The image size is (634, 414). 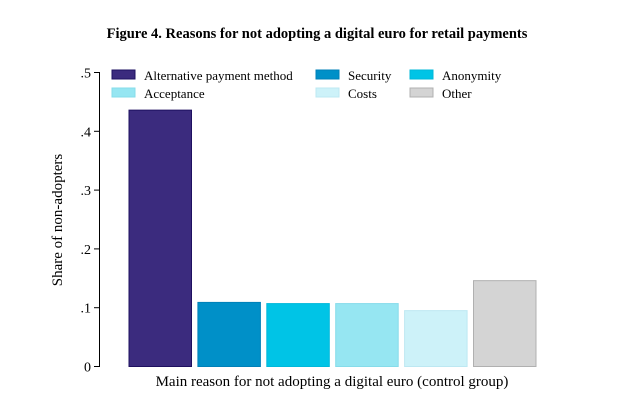 I want to click on bar-anonymity, so click(x=298, y=335).